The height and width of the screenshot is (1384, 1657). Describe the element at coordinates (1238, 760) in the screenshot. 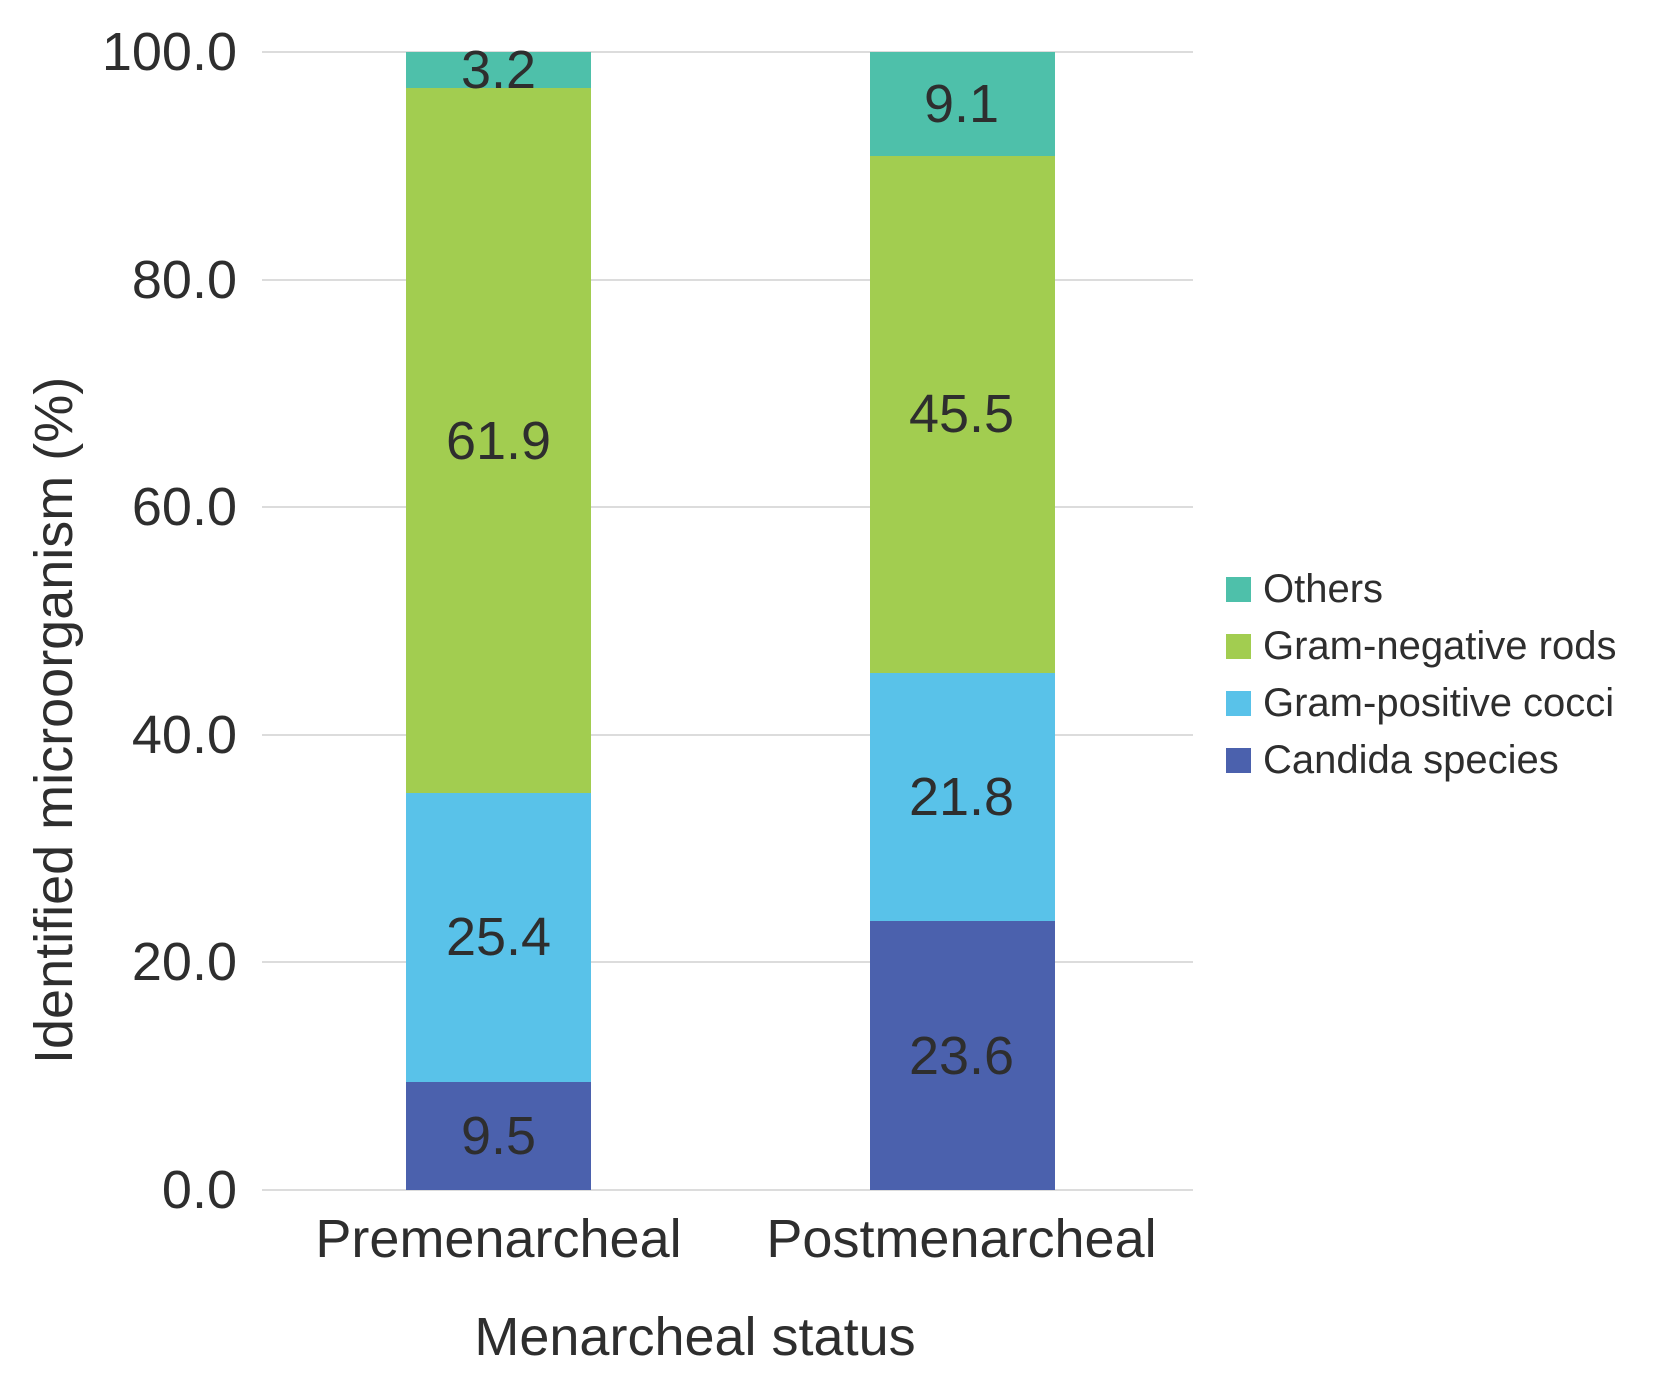

I see `legend-swatch-candida-species` at that location.